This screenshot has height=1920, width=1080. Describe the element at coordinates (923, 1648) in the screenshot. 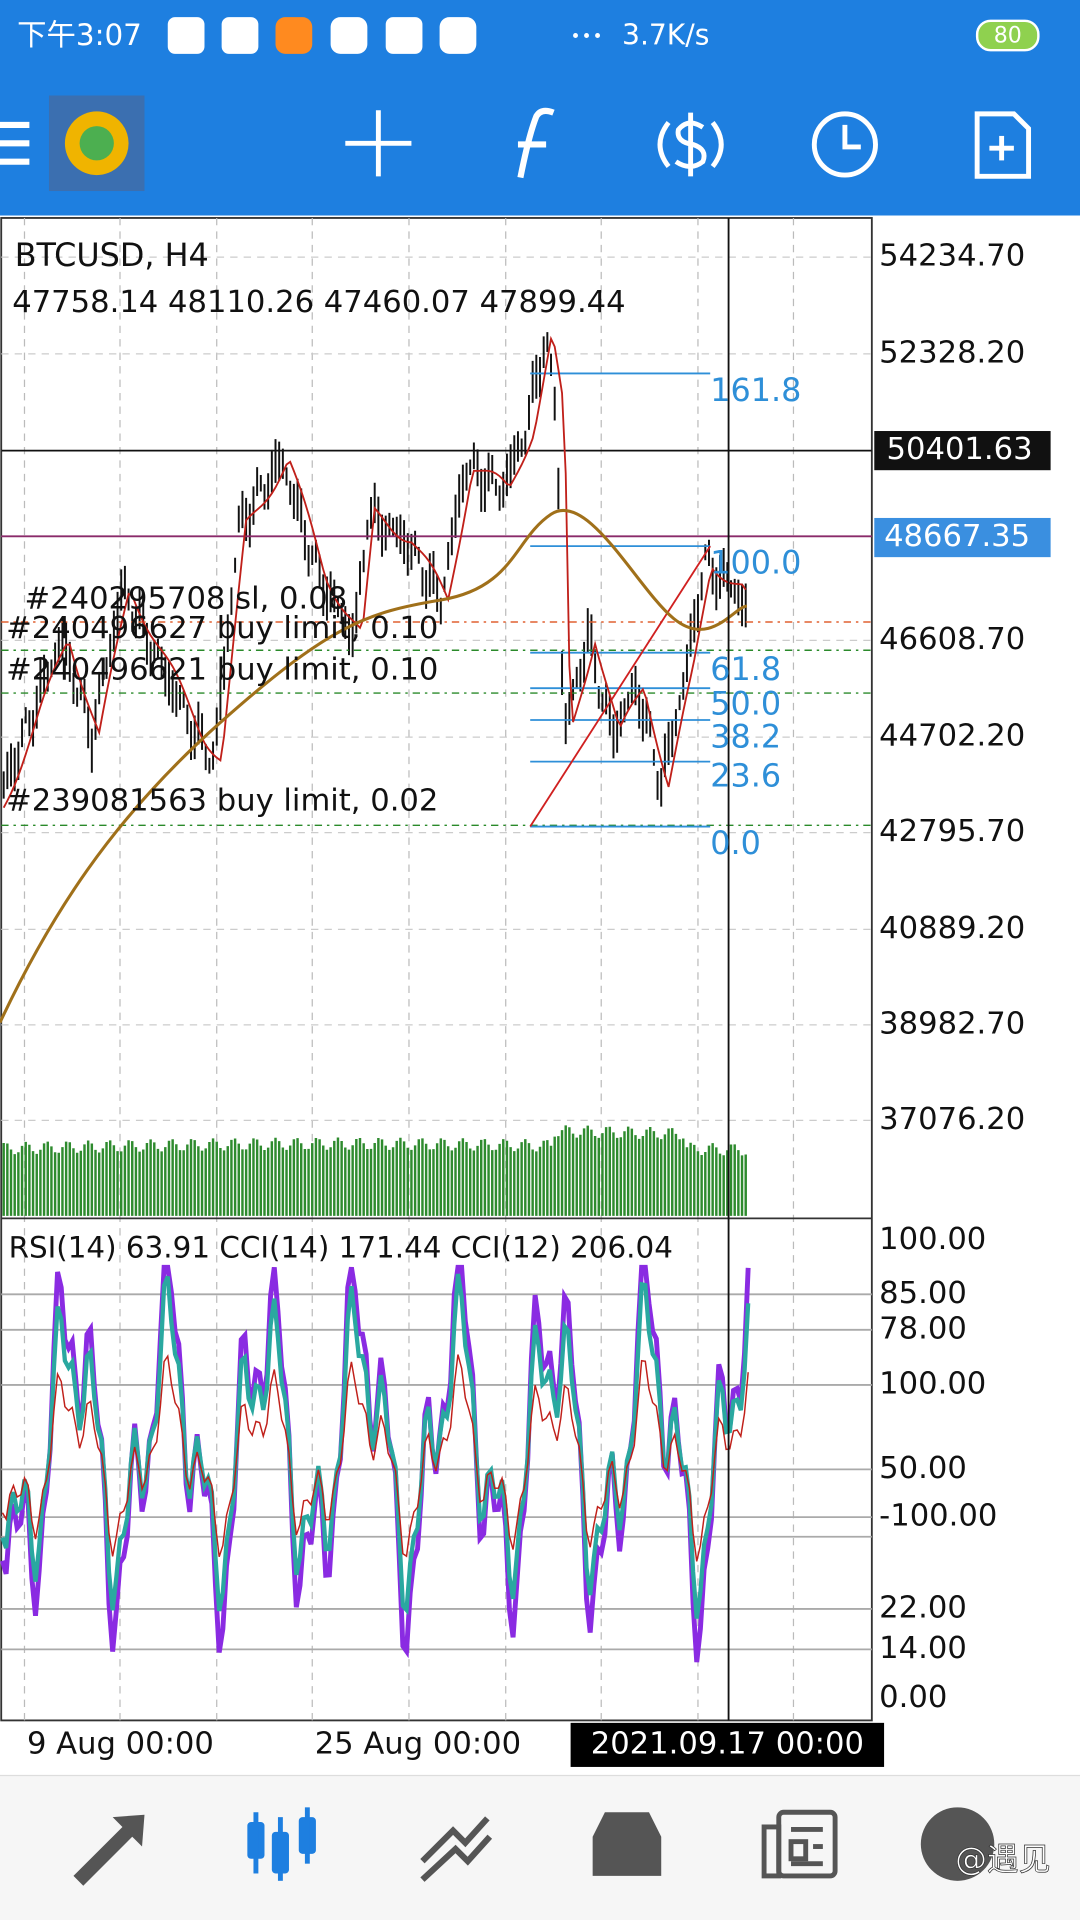

I see `indicator-tick-label: 14.00` at that location.